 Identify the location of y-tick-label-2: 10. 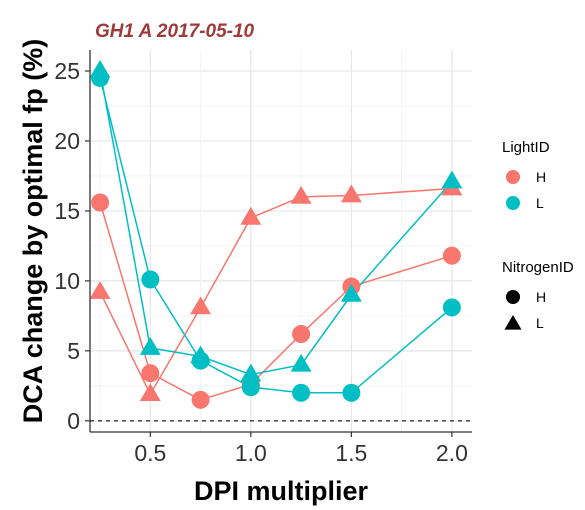
(67, 281).